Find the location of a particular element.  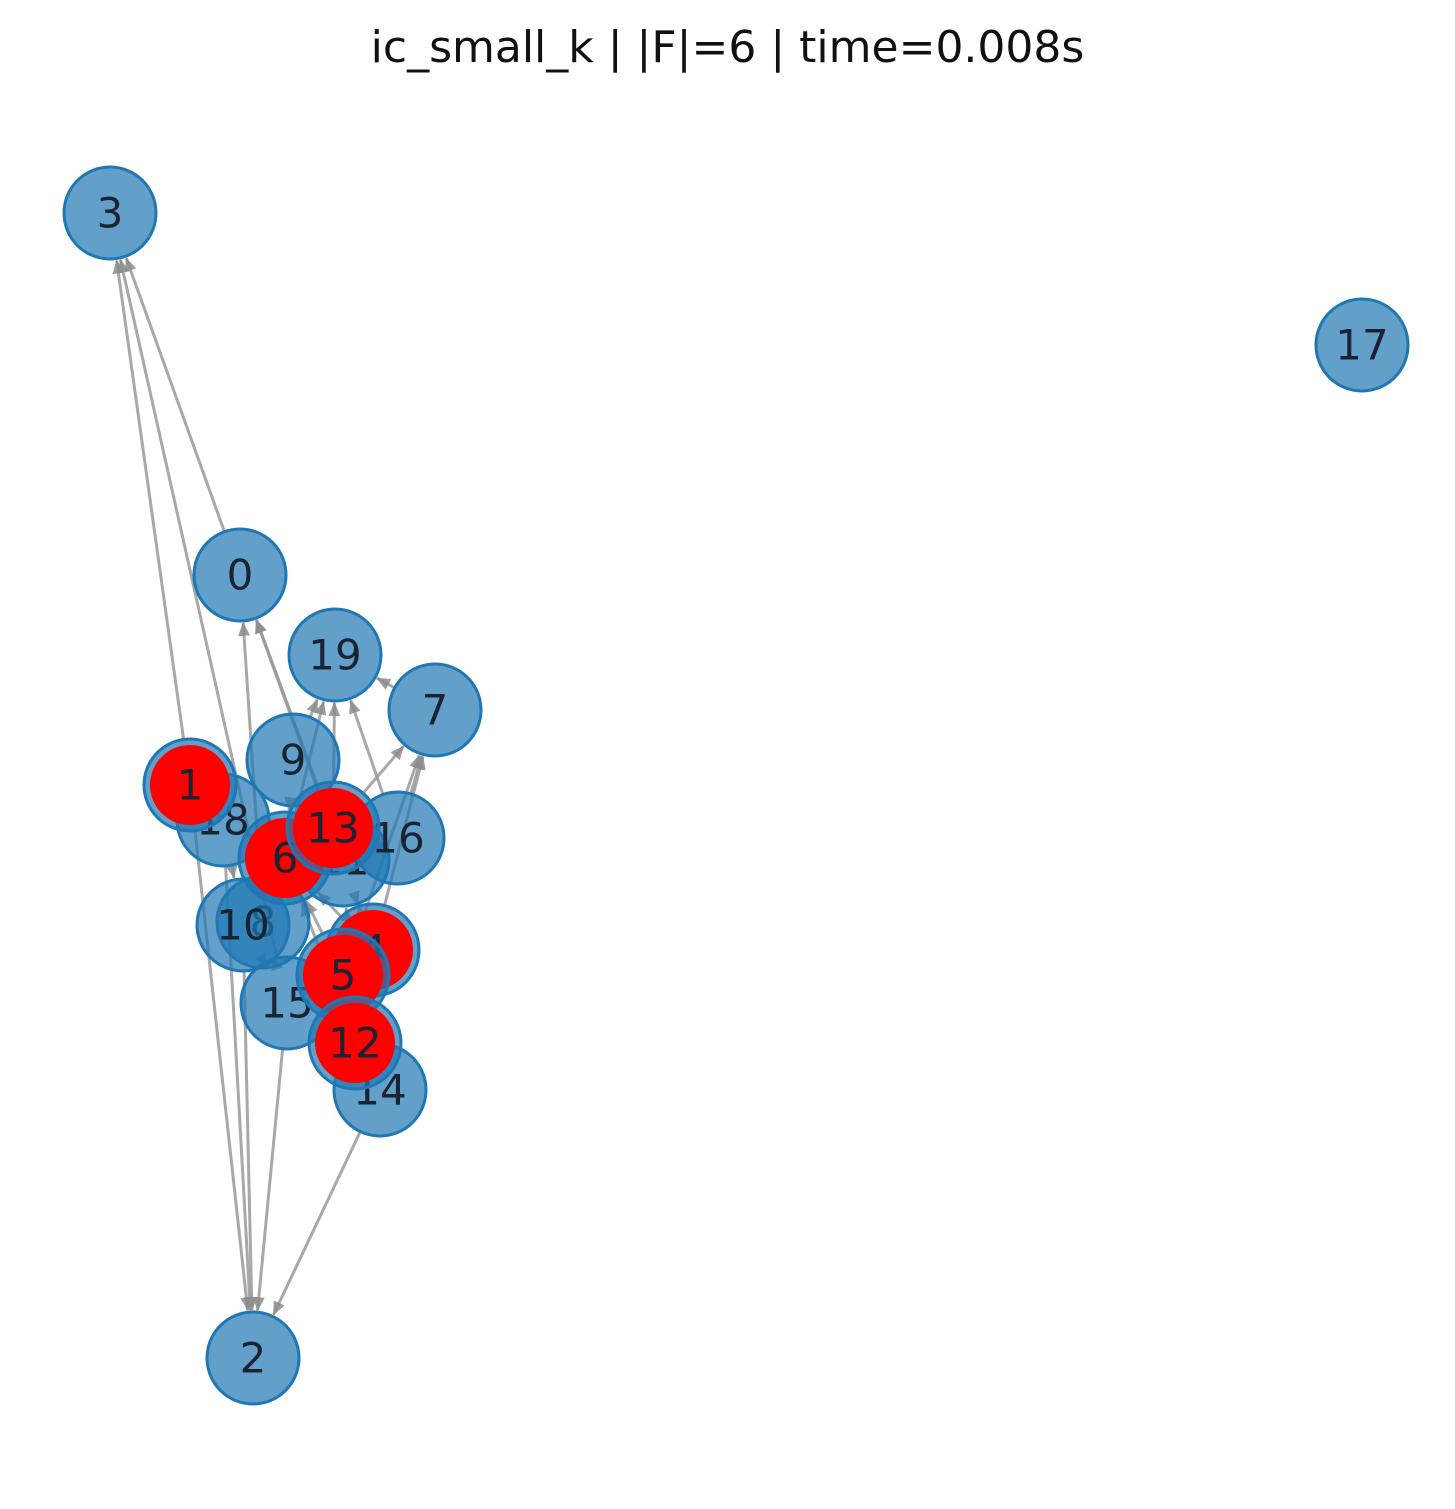

node-0: 0 is located at coordinates (240, 575).